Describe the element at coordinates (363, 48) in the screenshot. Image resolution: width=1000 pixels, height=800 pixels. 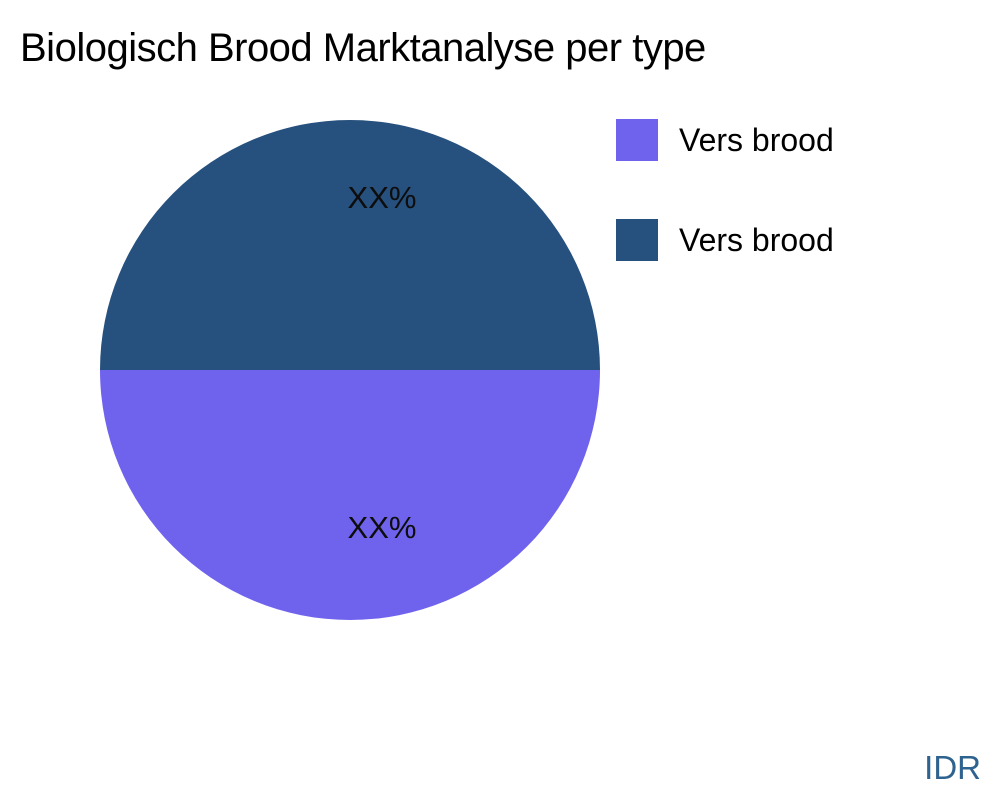
I see `chart-title: Biologisch Brood Marktanalyse per type` at that location.